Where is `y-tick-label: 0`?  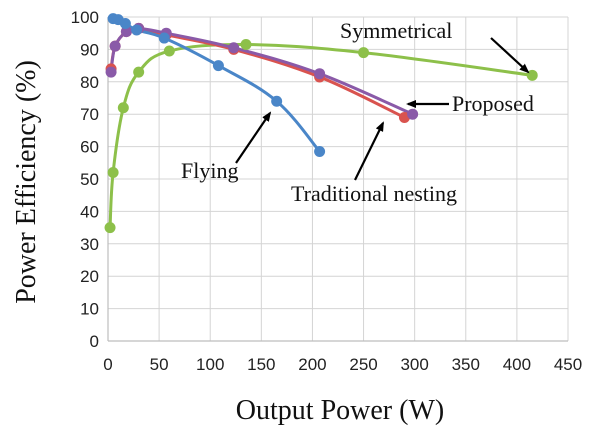 y-tick-label: 0 is located at coordinates (94, 341).